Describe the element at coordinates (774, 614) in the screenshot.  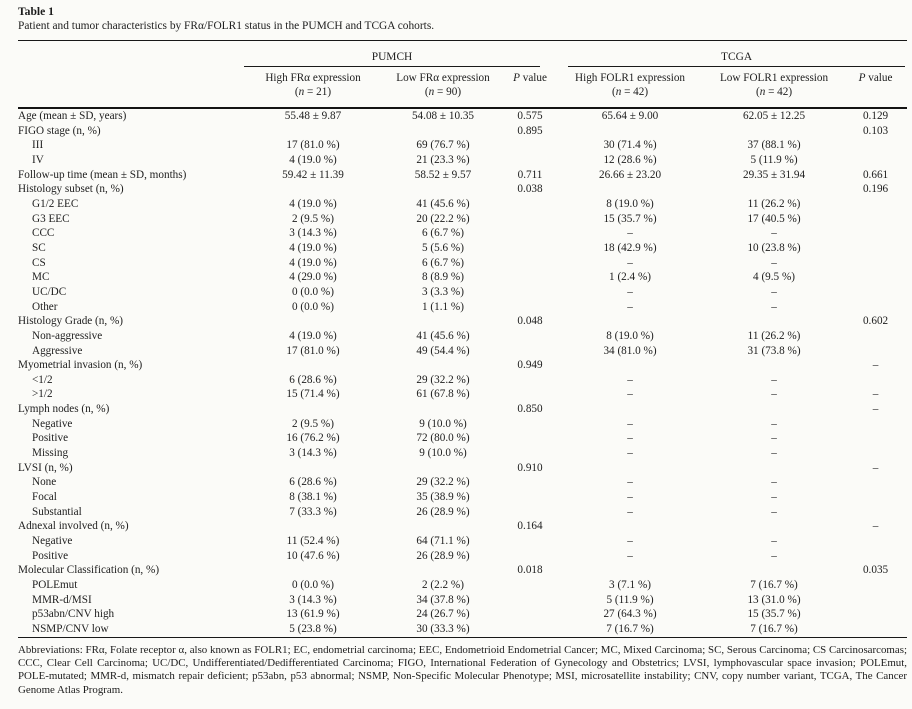
I see `table-cell: 15 (35.7 %)` at that location.